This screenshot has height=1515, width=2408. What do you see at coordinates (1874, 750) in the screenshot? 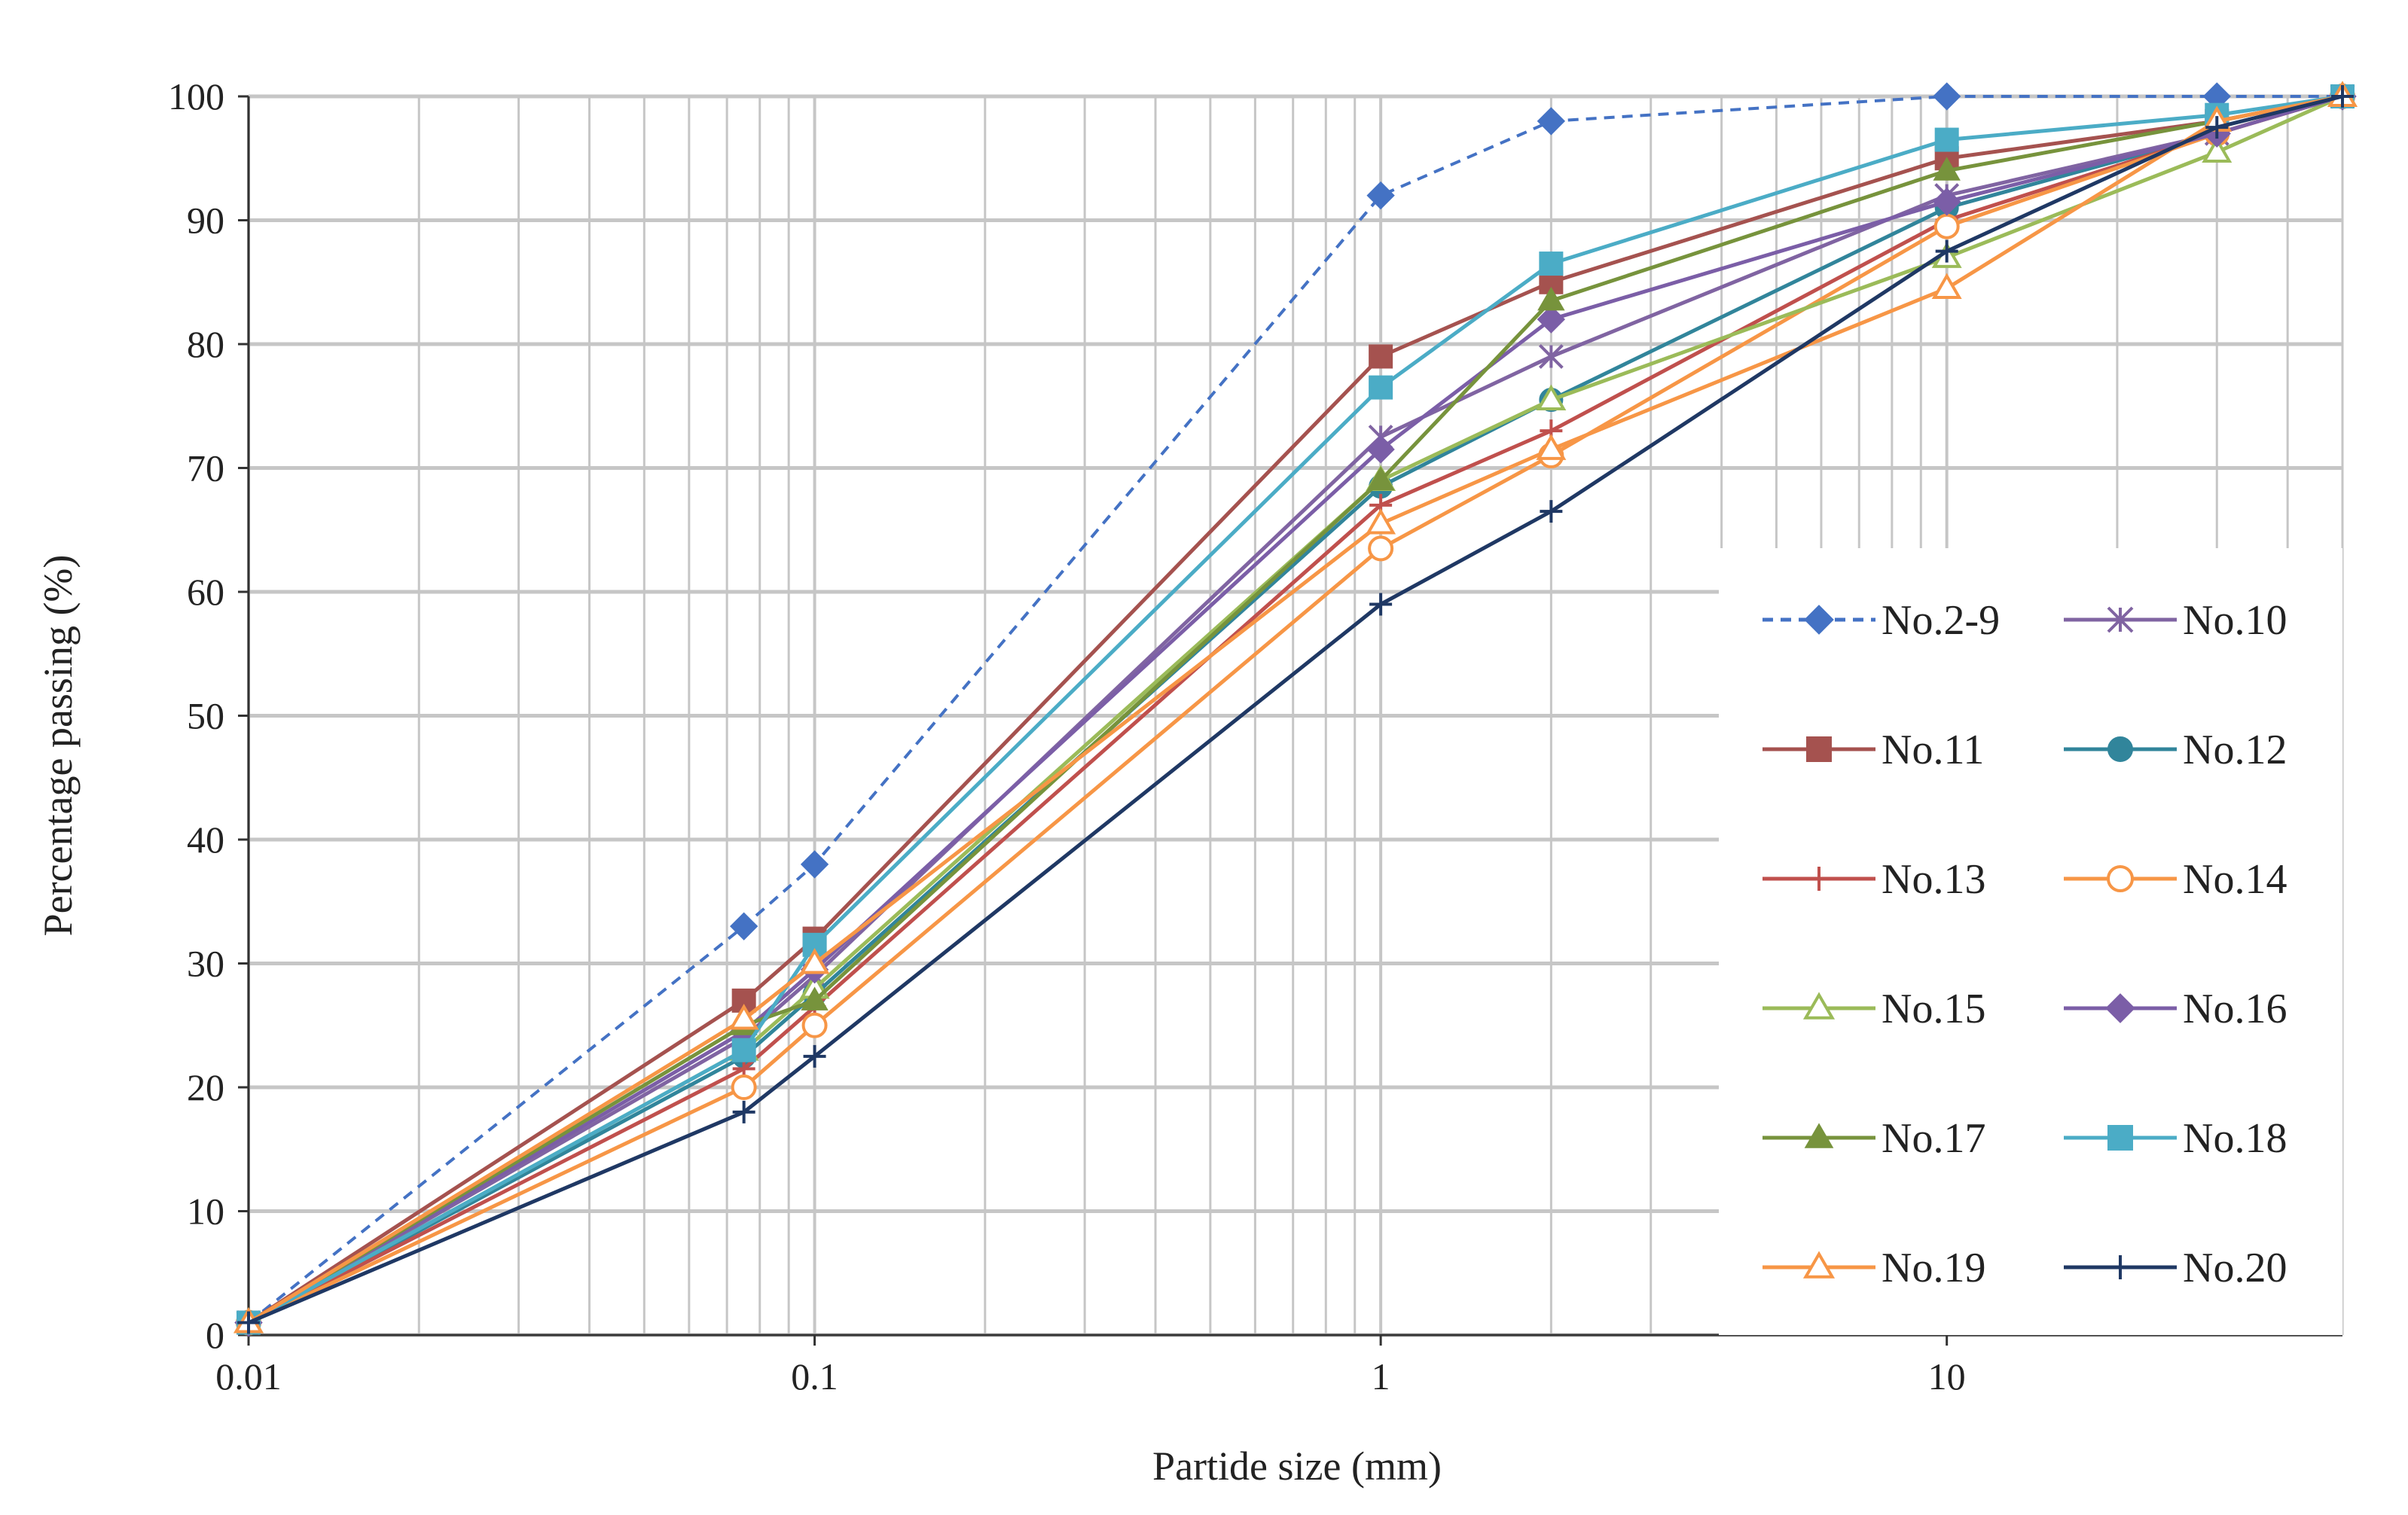
I see `legend-item-no-11: No.11` at bounding box center [1874, 750].